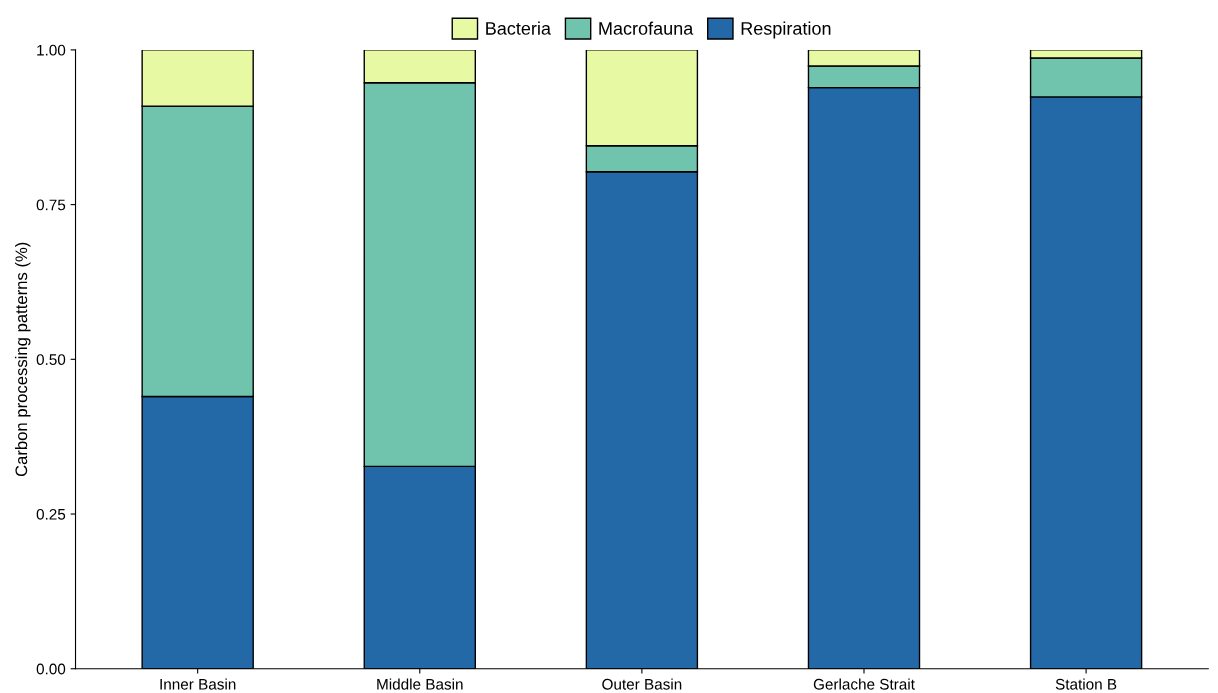  I want to click on y-tick-label: 0.00, so click(51, 669).